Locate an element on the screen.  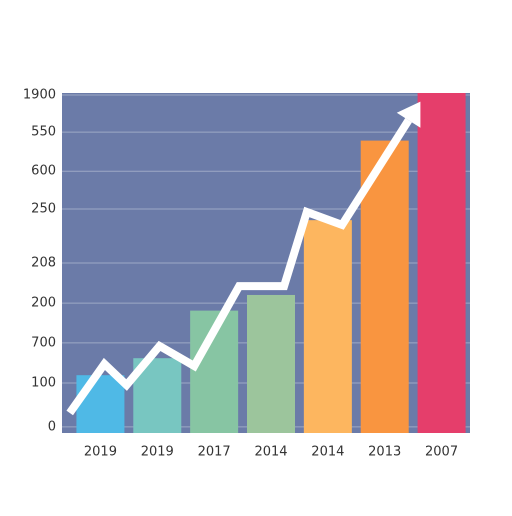
y-tick-label: 250 is located at coordinates (43, 208).